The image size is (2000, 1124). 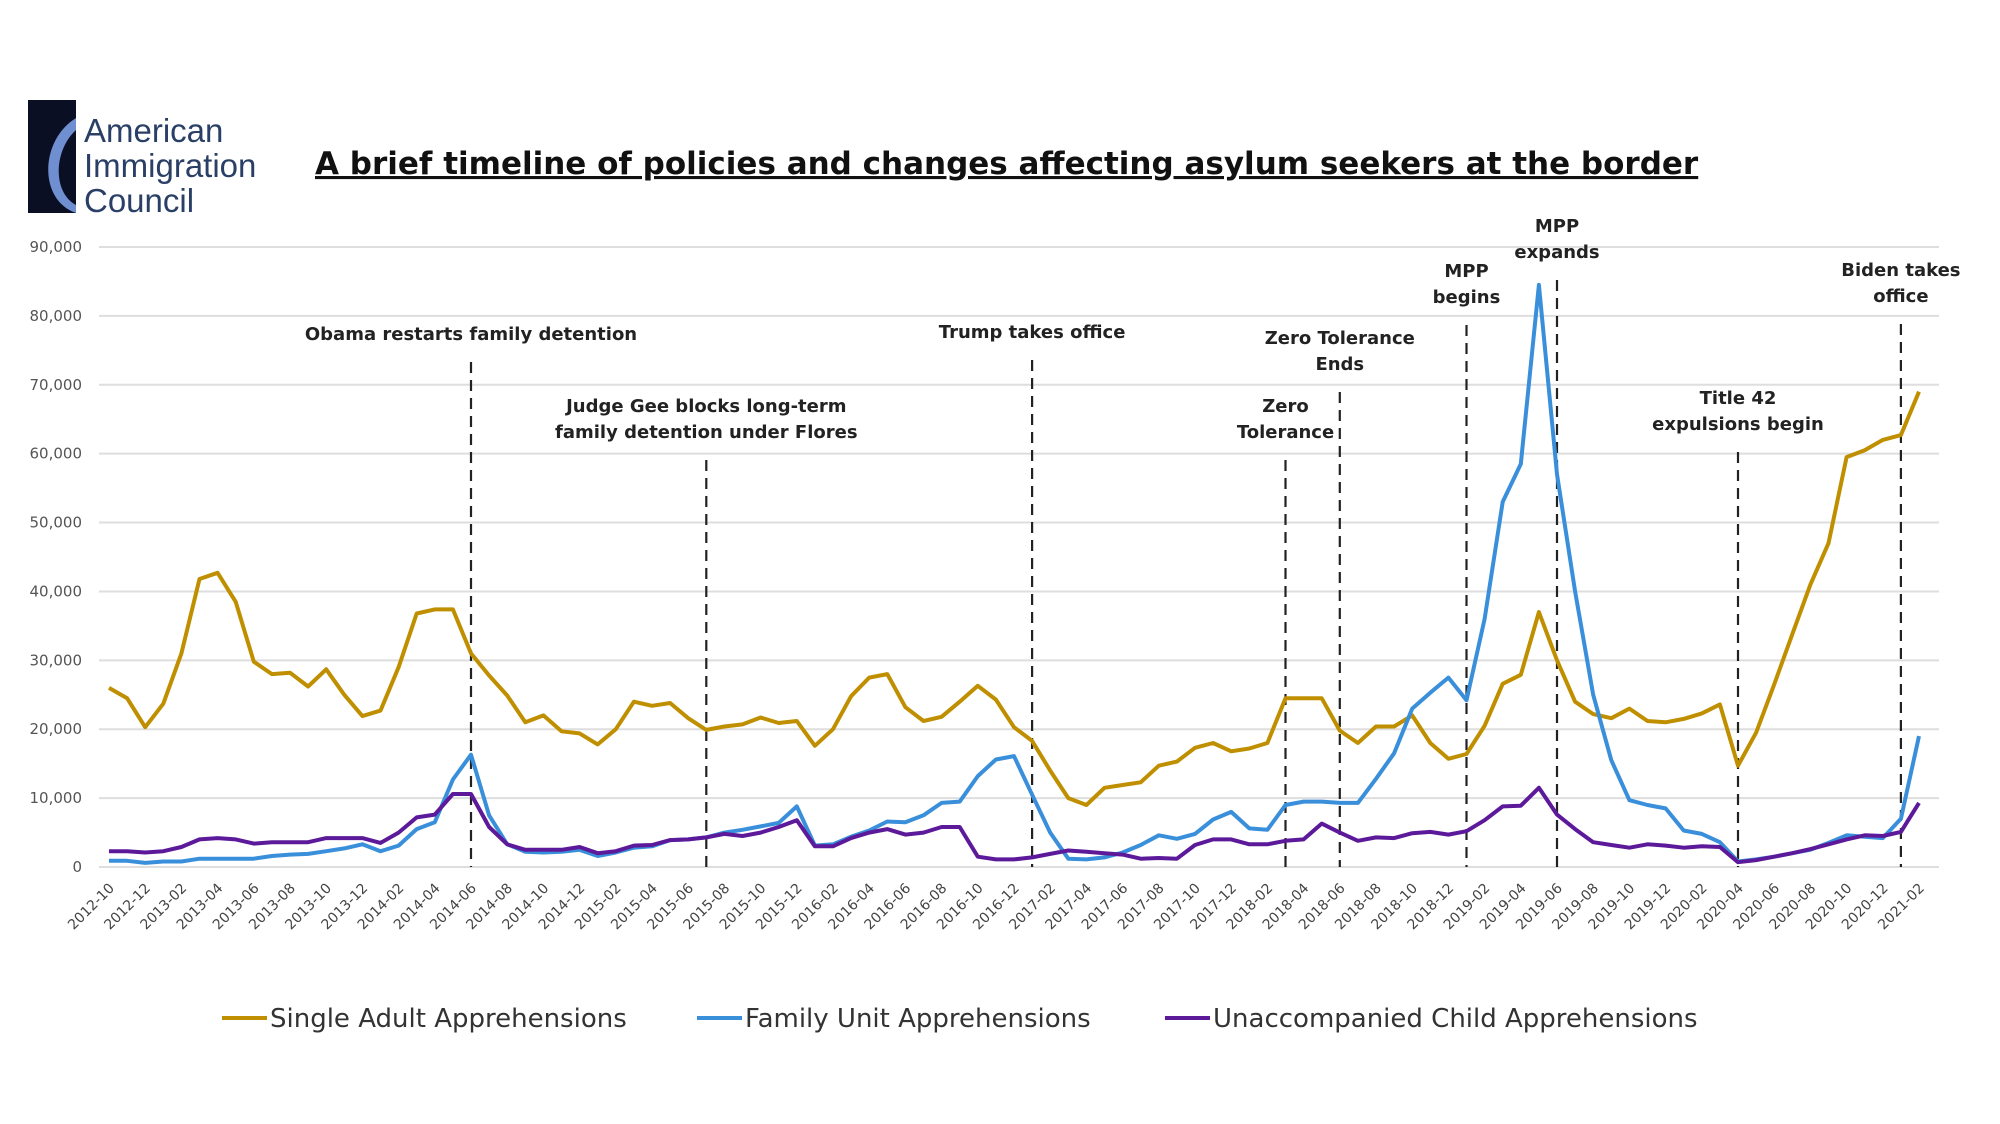 I want to click on logo-line-1: American, so click(x=153, y=130).